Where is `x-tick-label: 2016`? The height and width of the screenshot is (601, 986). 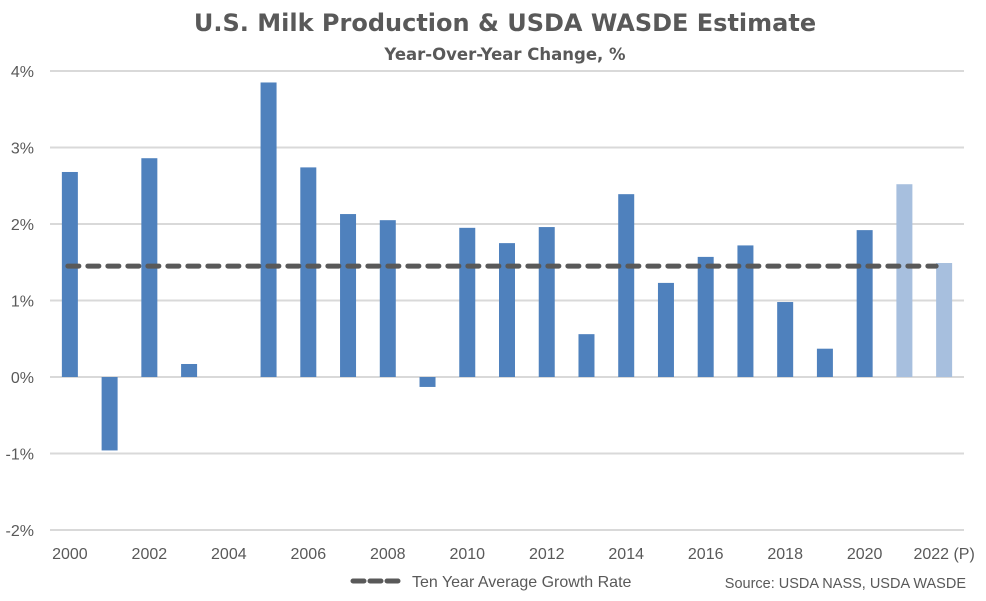 x-tick-label: 2016 is located at coordinates (706, 554).